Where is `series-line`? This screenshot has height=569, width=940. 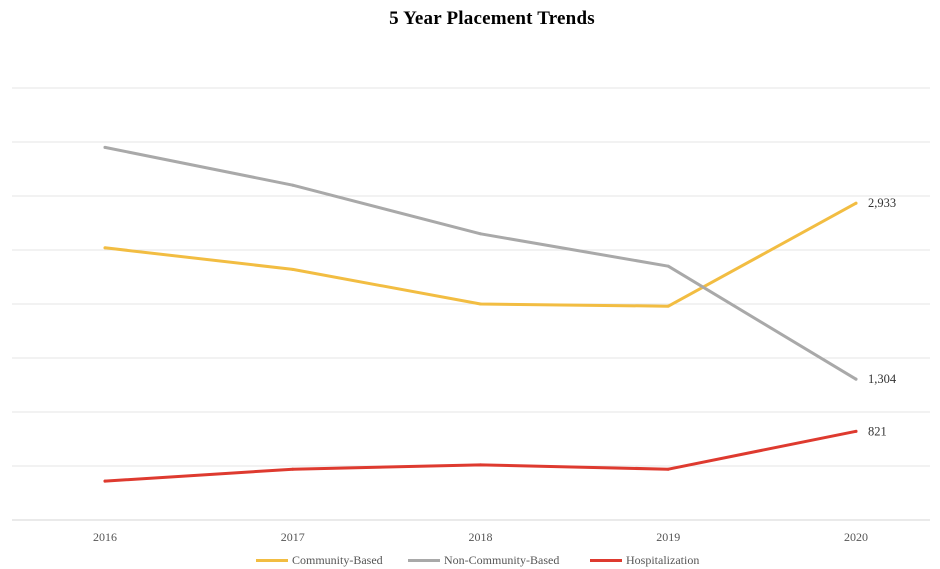 series-line is located at coordinates (480, 456).